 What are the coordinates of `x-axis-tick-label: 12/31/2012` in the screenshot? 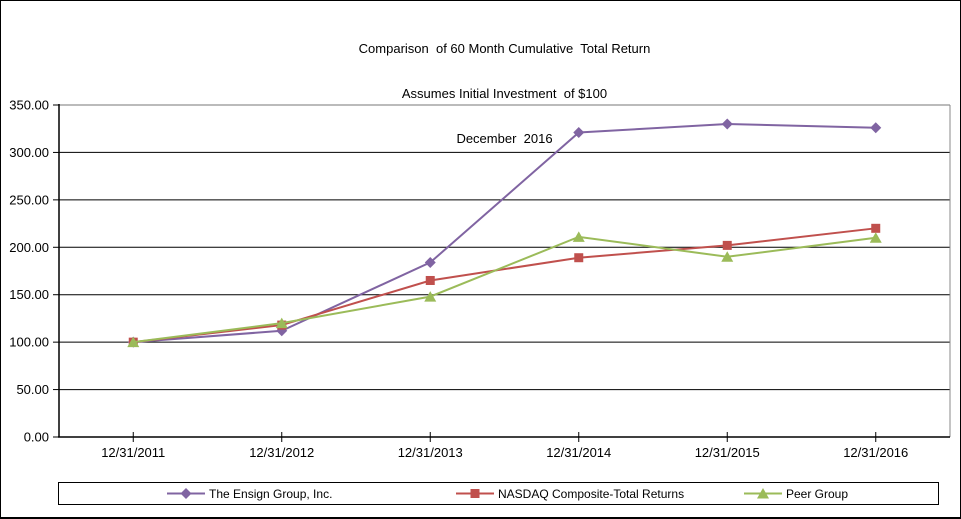 It's located at (281, 452).